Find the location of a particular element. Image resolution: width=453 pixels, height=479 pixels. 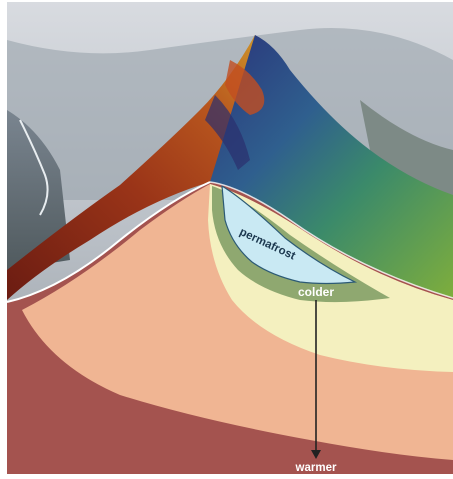

colder-label: colder is located at coordinates (316, 292).